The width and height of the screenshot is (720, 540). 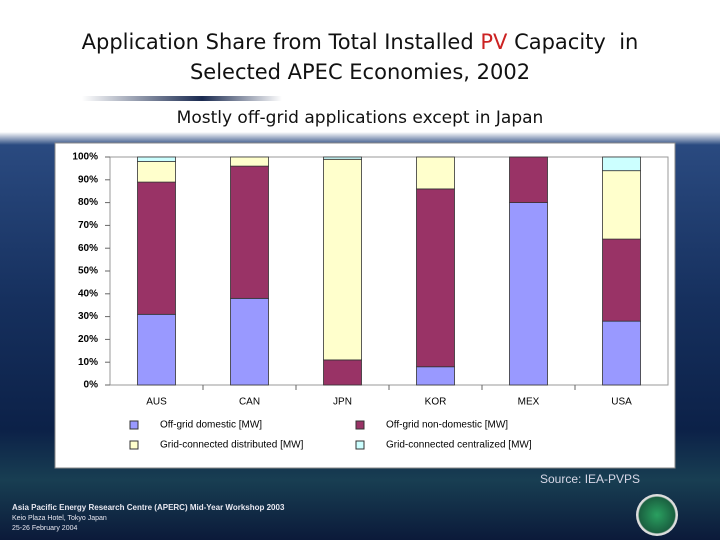 What do you see at coordinates (249, 402) in the screenshot?
I see `x-tick-label: CAN` at bounding box center [249, 402].